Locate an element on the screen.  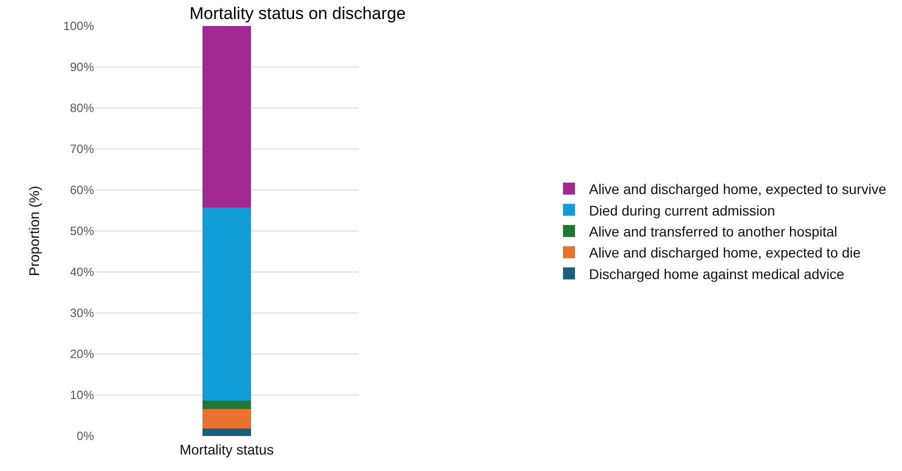
y-tick-label: 30% is located at coordinates (82, 313).